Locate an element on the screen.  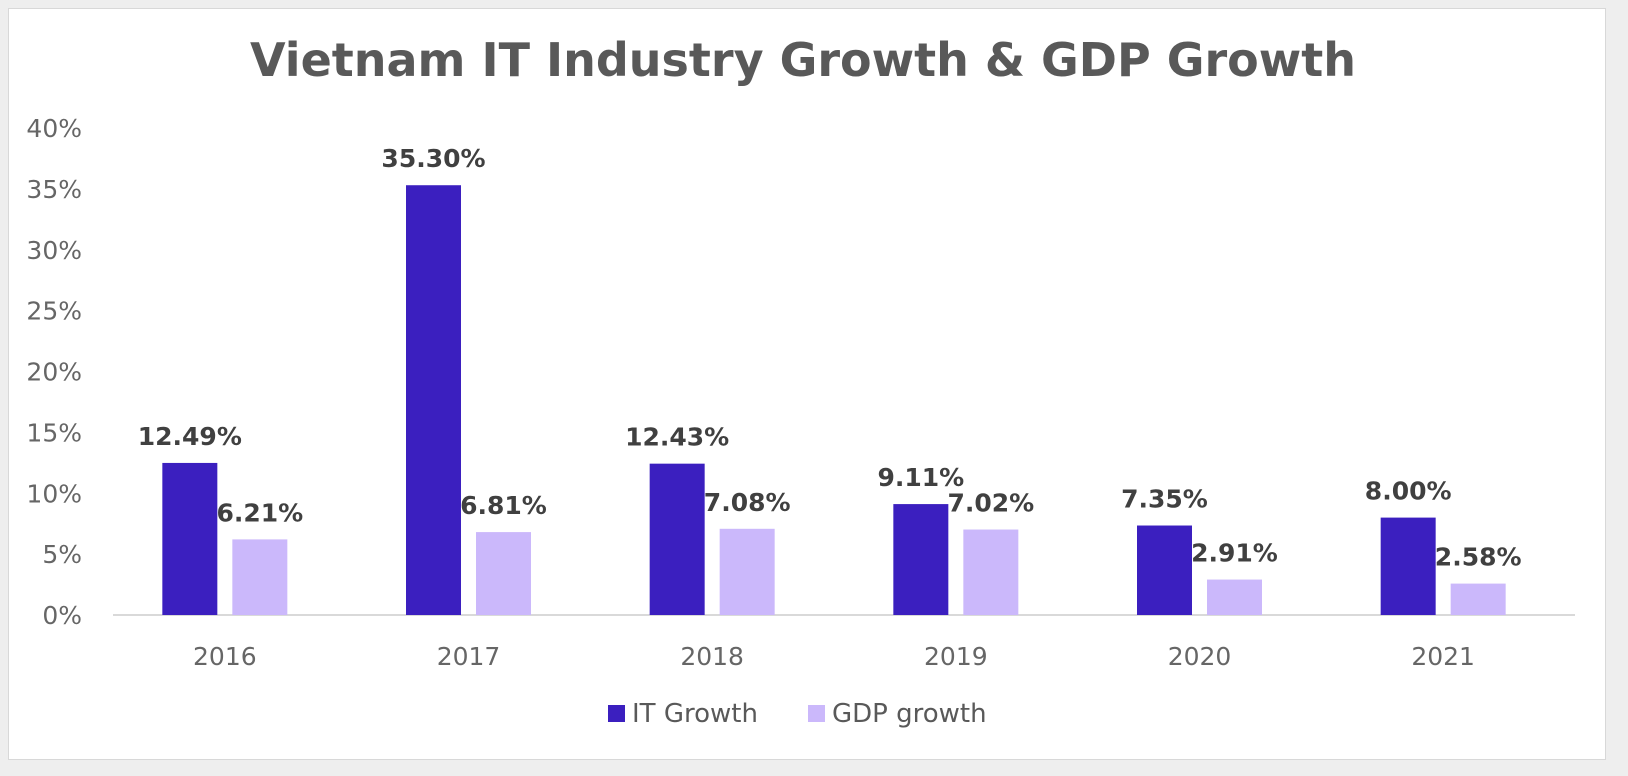
x-tick-label: 2016 is located at coordinates (225, 656).